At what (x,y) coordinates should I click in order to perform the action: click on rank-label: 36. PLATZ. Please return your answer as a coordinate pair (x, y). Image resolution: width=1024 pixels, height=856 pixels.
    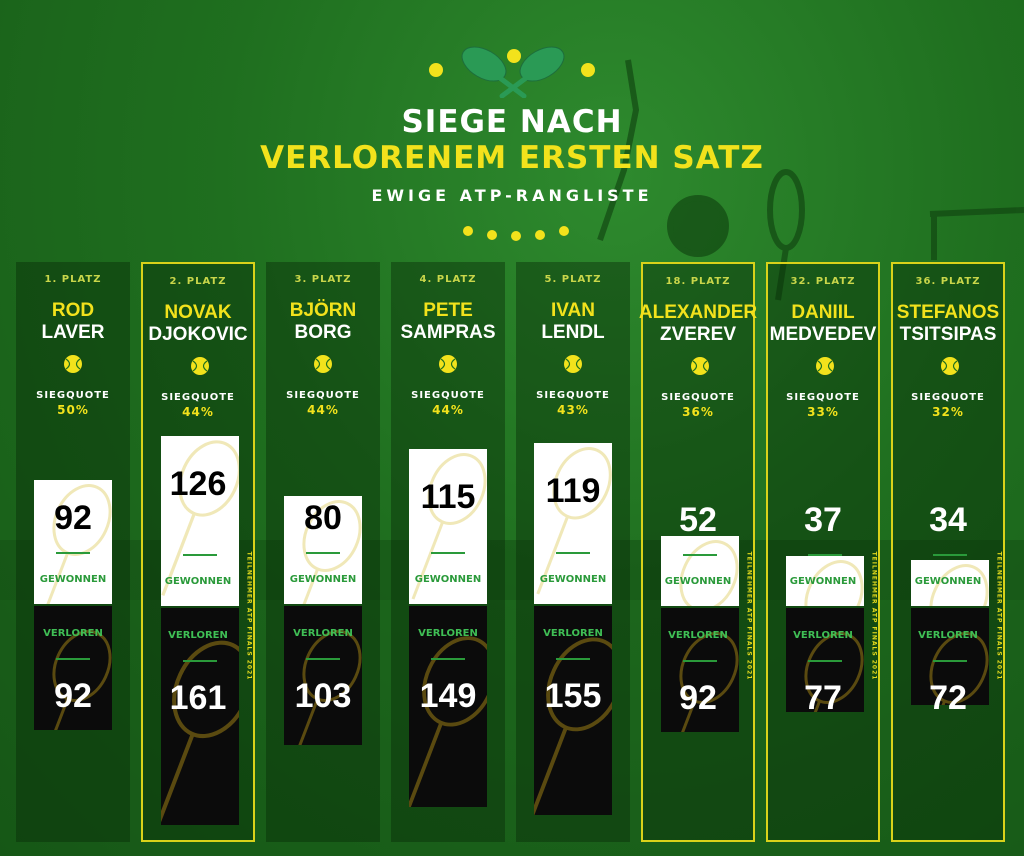
    Looking at the image, I should click on (948, 281).